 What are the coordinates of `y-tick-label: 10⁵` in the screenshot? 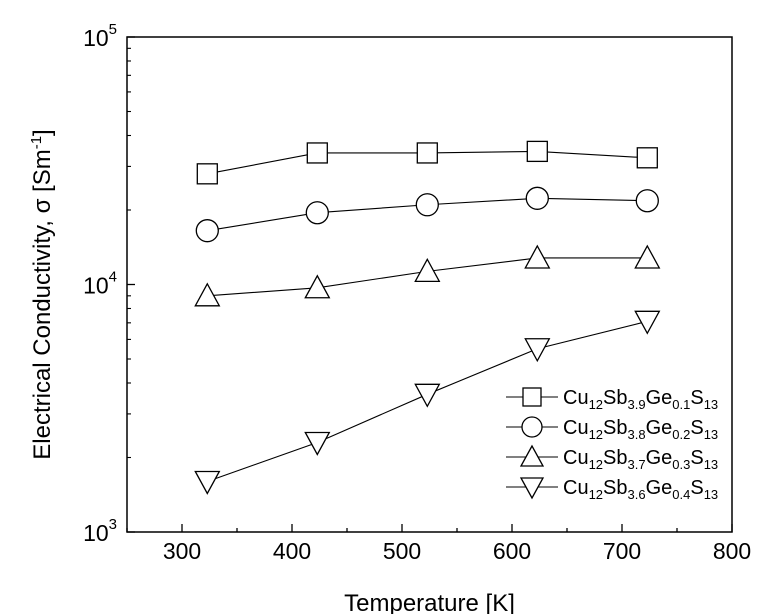 It's located at (100, 36).